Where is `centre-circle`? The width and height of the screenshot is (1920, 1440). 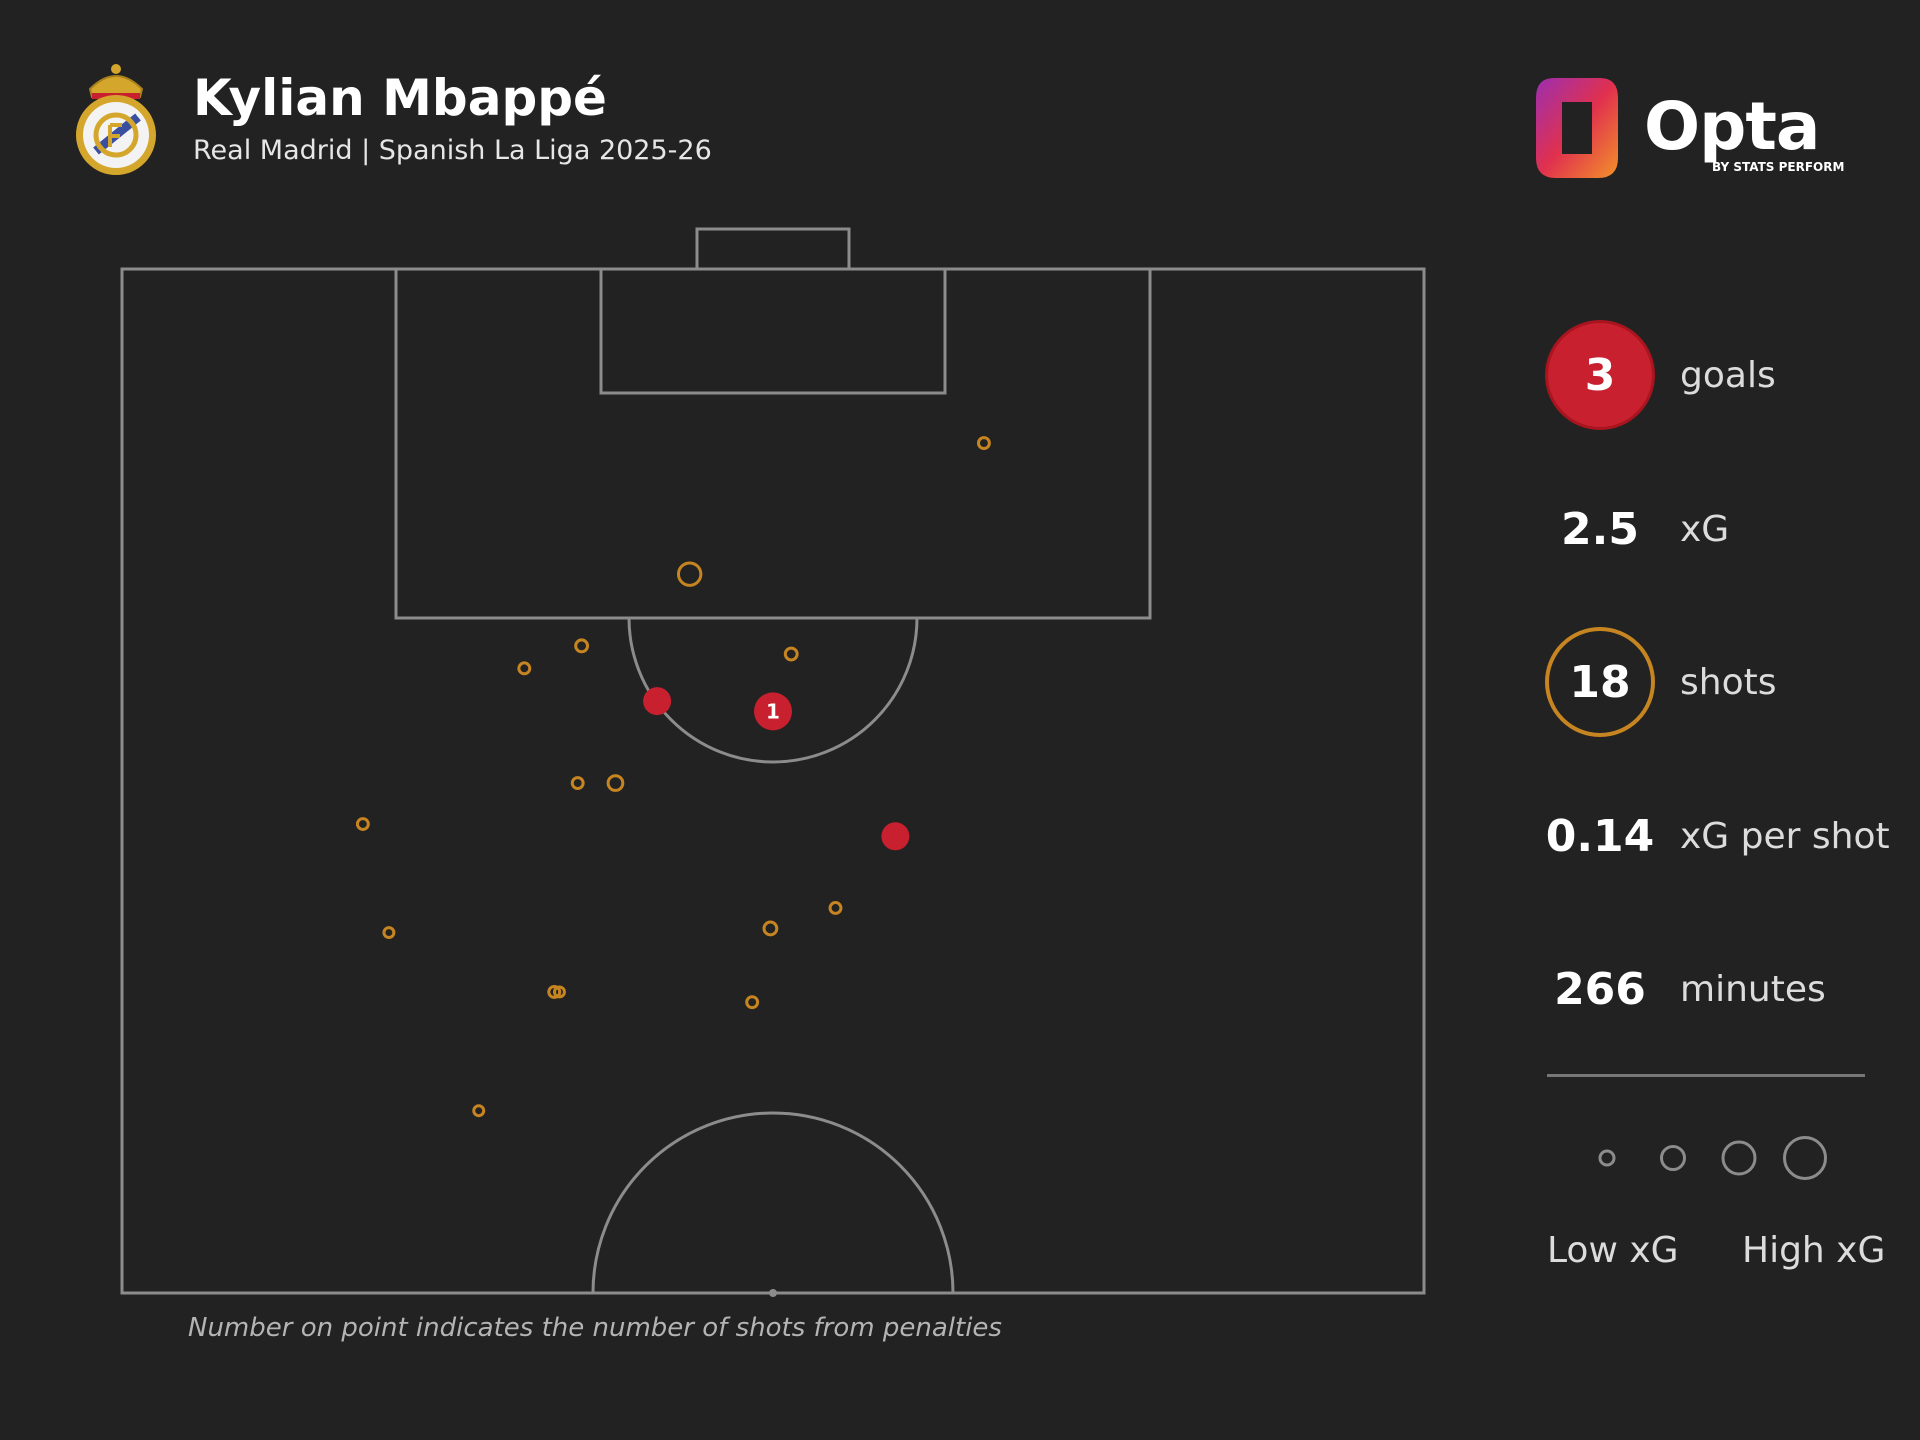 centre-circle is located at coordinates (773, 1202).